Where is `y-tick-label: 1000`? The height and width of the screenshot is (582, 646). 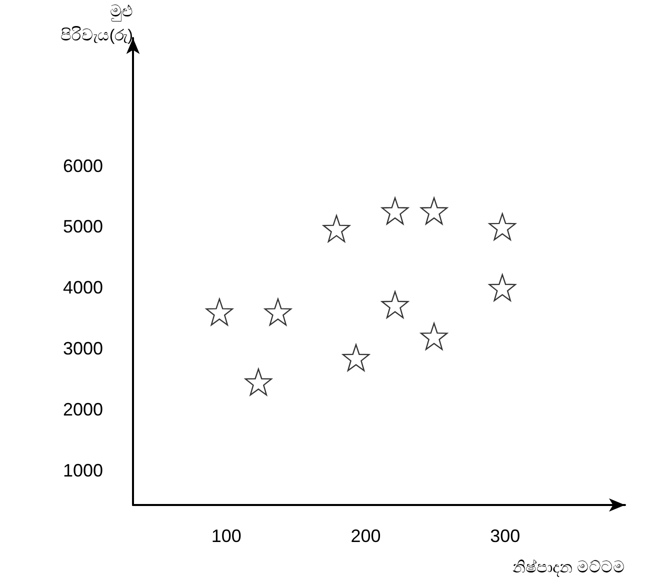 y-tick-label: 1000 is located at coordinates (82, 470).